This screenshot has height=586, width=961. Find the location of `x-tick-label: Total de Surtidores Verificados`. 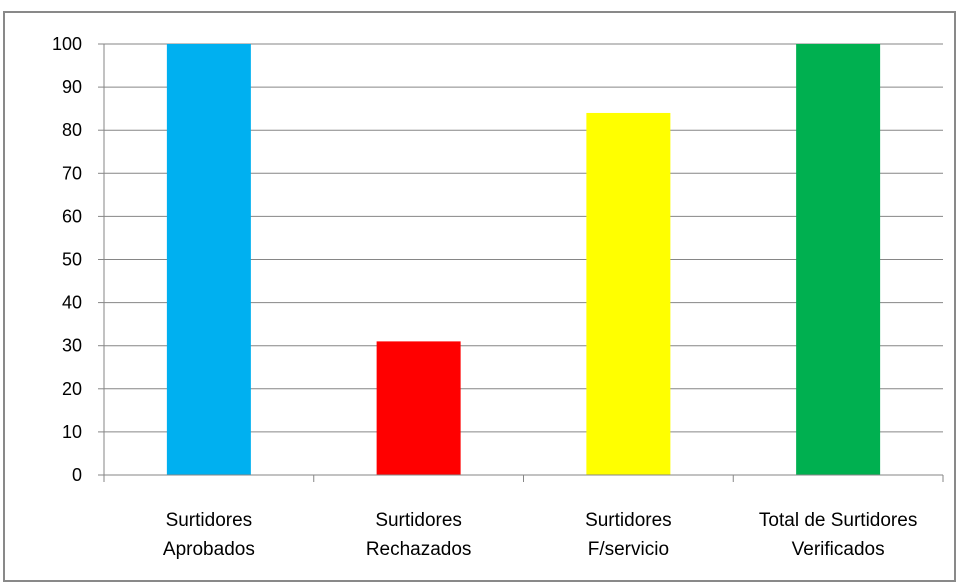

x-tick-label: Total de Surtidores Verificados is located at coordinates (838, 535).